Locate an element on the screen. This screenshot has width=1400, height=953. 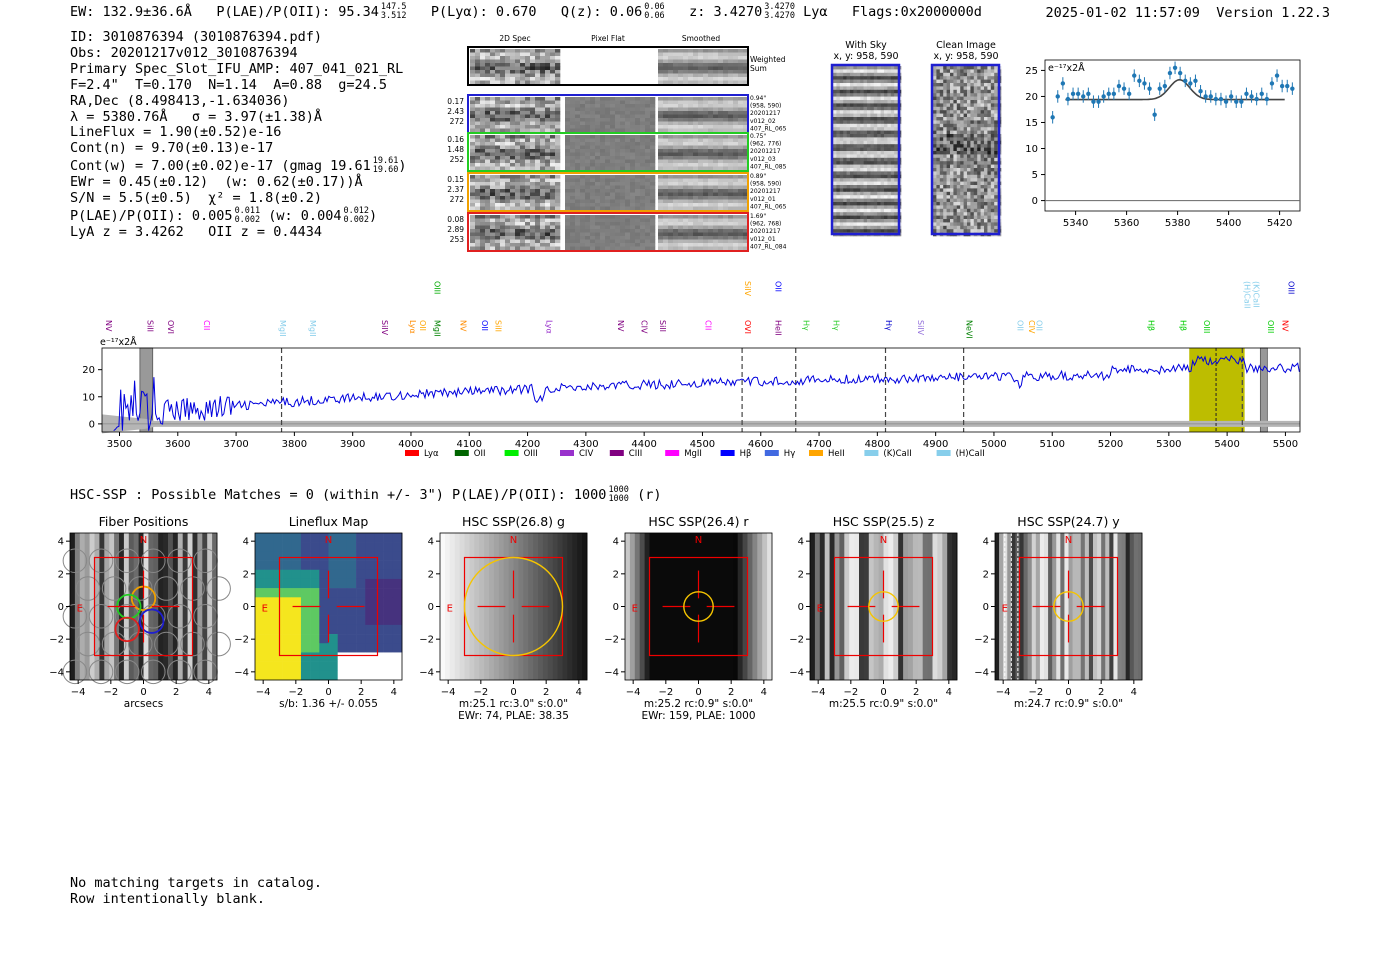
version: Version 1.22.3 is located at coordinates (1273, 13).